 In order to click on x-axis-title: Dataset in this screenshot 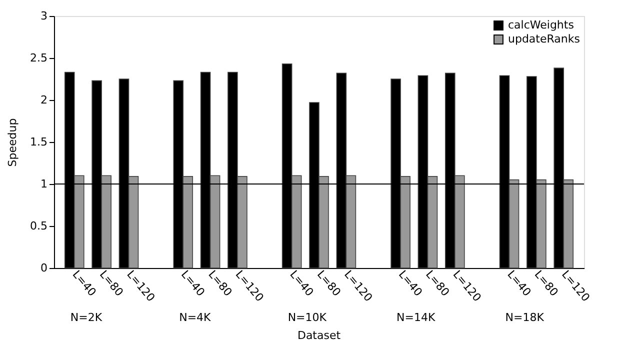, I will do `click(319, 335)`.